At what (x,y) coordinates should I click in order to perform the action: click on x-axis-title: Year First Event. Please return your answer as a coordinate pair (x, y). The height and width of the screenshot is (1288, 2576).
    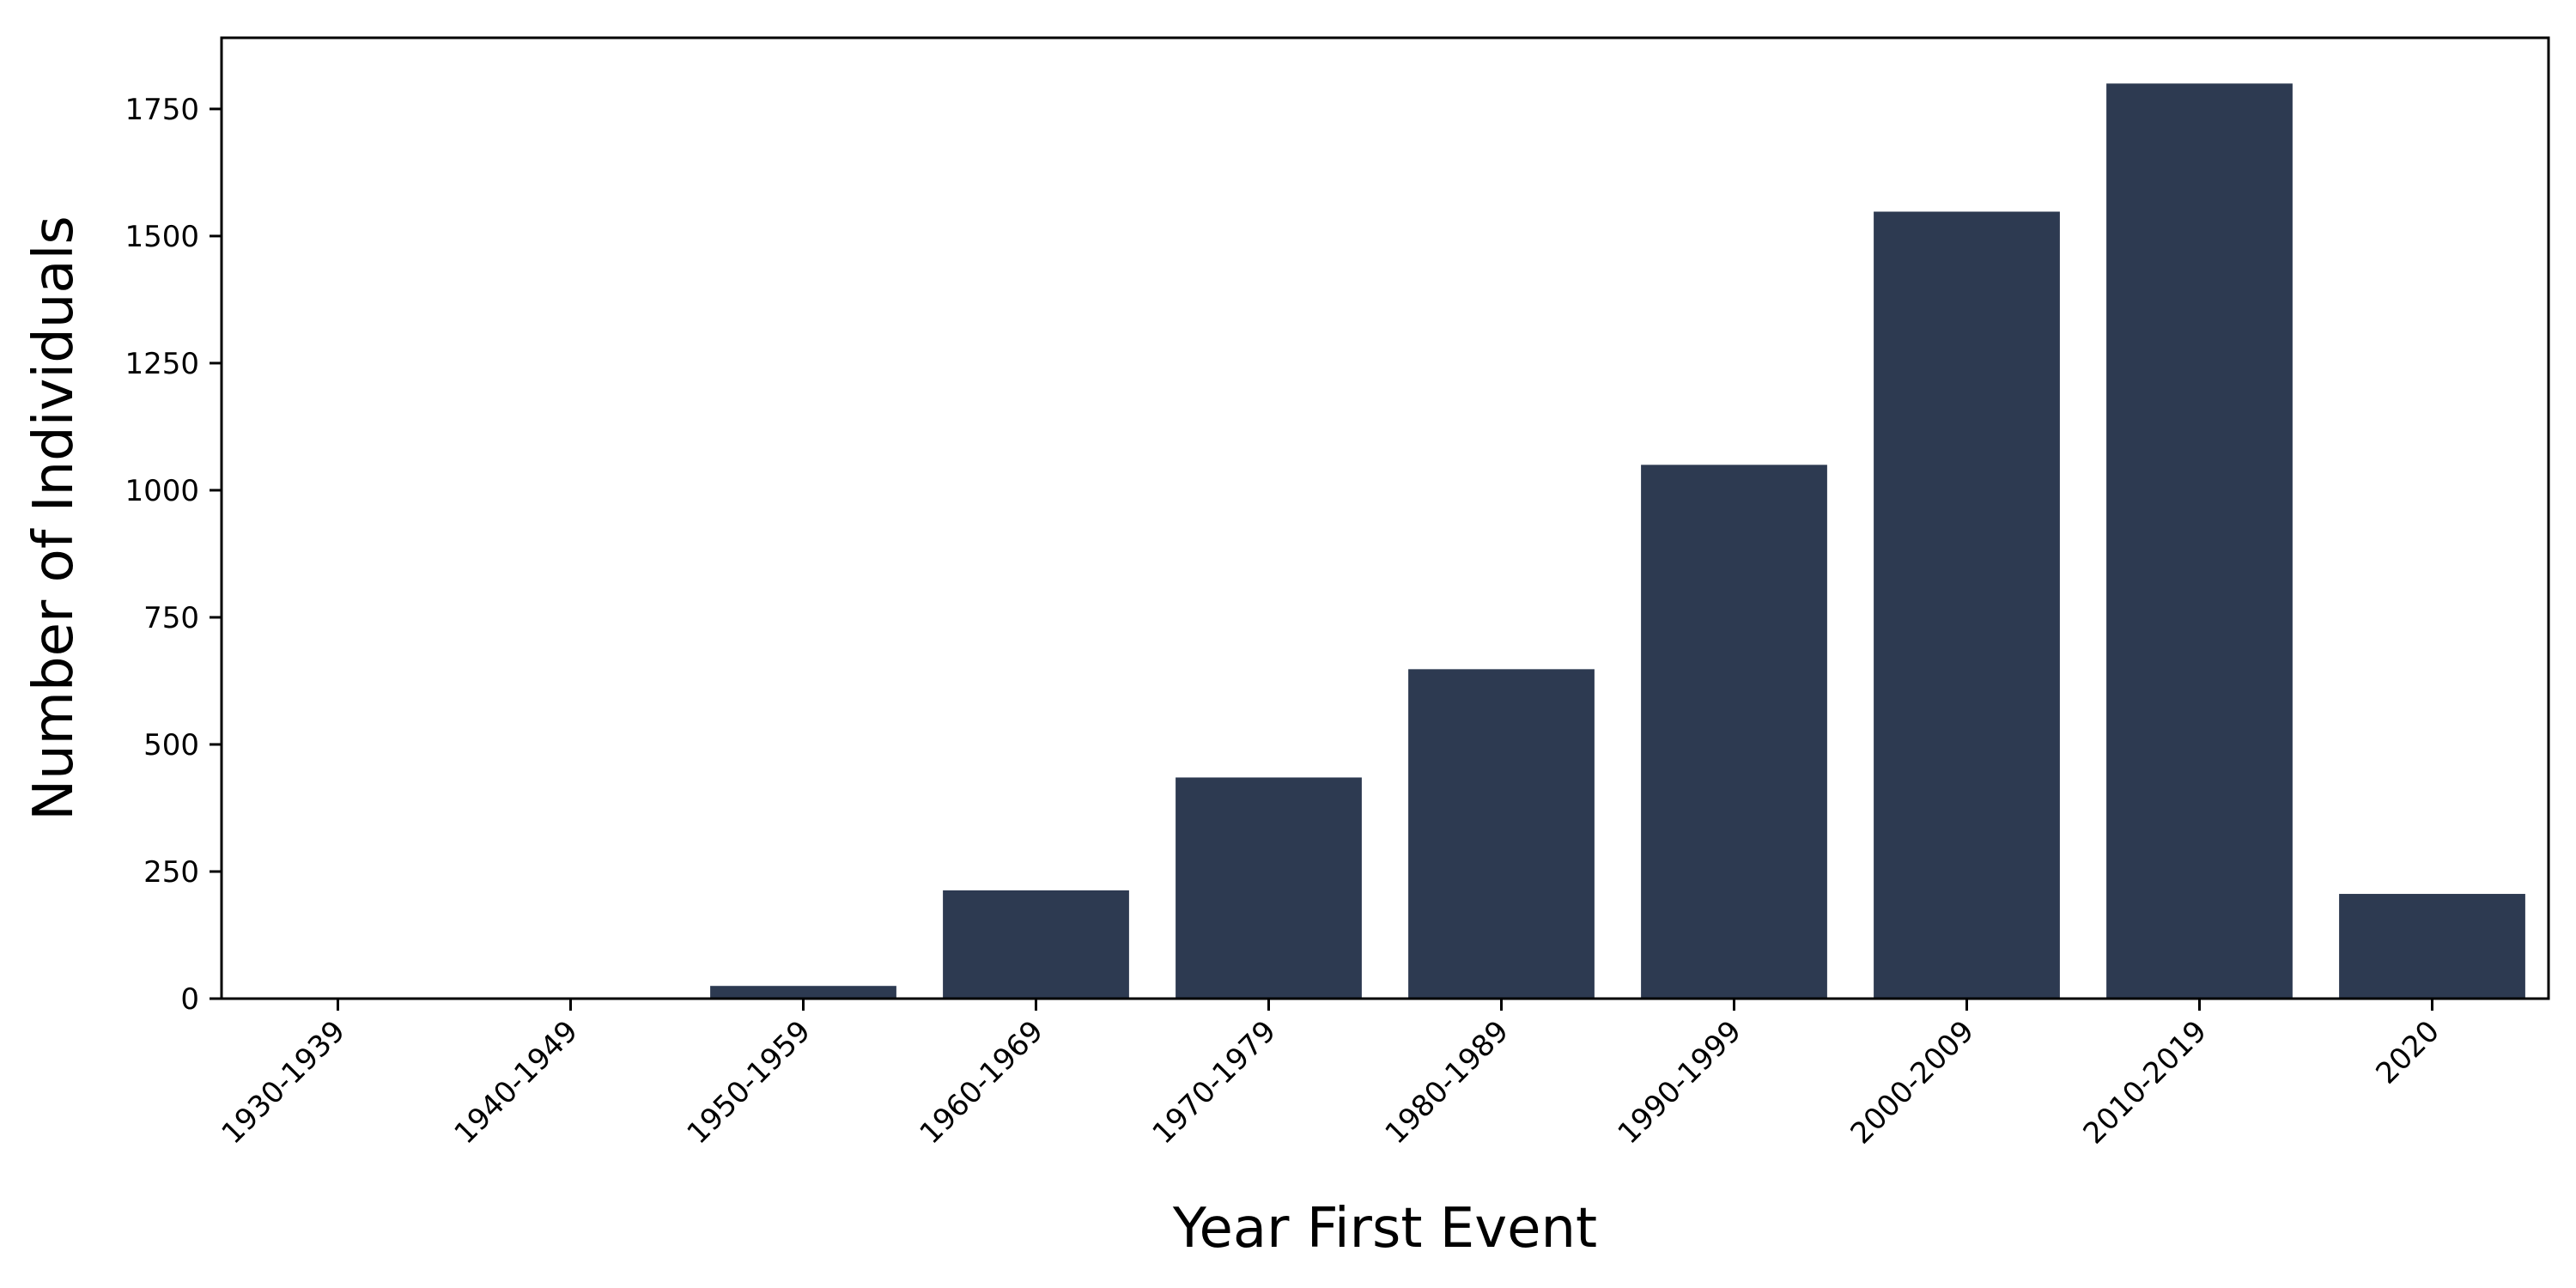
    Looking at the image, I should click on (1385, 1229).